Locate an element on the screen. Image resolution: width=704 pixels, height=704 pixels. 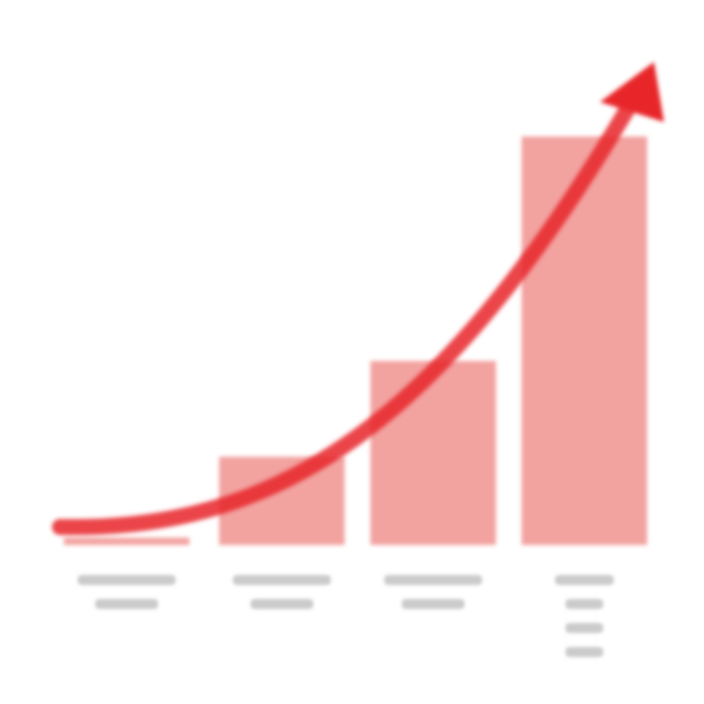
trend-arrow-head is located at coordinates (632, 92).